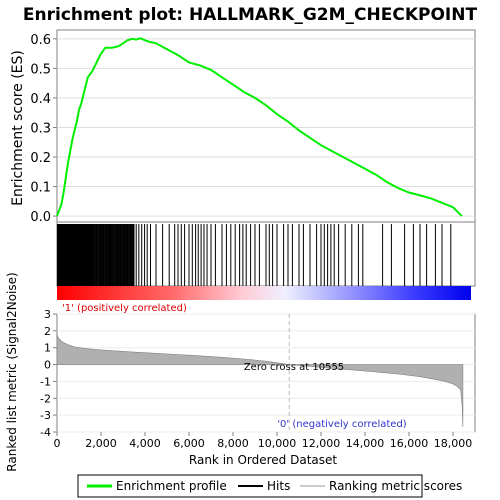 Image resolution: width=500 pixels, height=500 pixels. Describe the element at coordinates (321, 443) in the screenshot. I see `x-tick-label: 12,000` at that location.